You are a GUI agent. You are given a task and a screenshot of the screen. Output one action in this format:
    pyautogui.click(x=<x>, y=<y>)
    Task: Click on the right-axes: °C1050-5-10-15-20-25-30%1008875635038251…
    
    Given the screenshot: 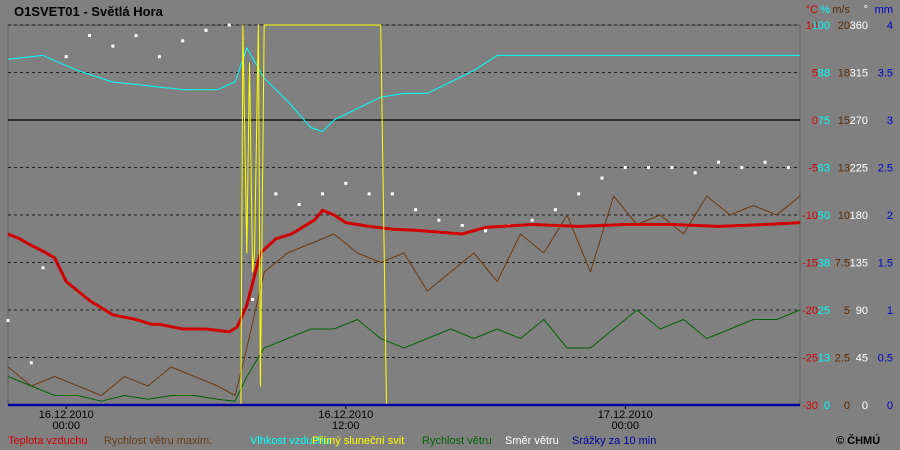 What is the action you would take?
    pyautogui.click(x=847, y=208)
    